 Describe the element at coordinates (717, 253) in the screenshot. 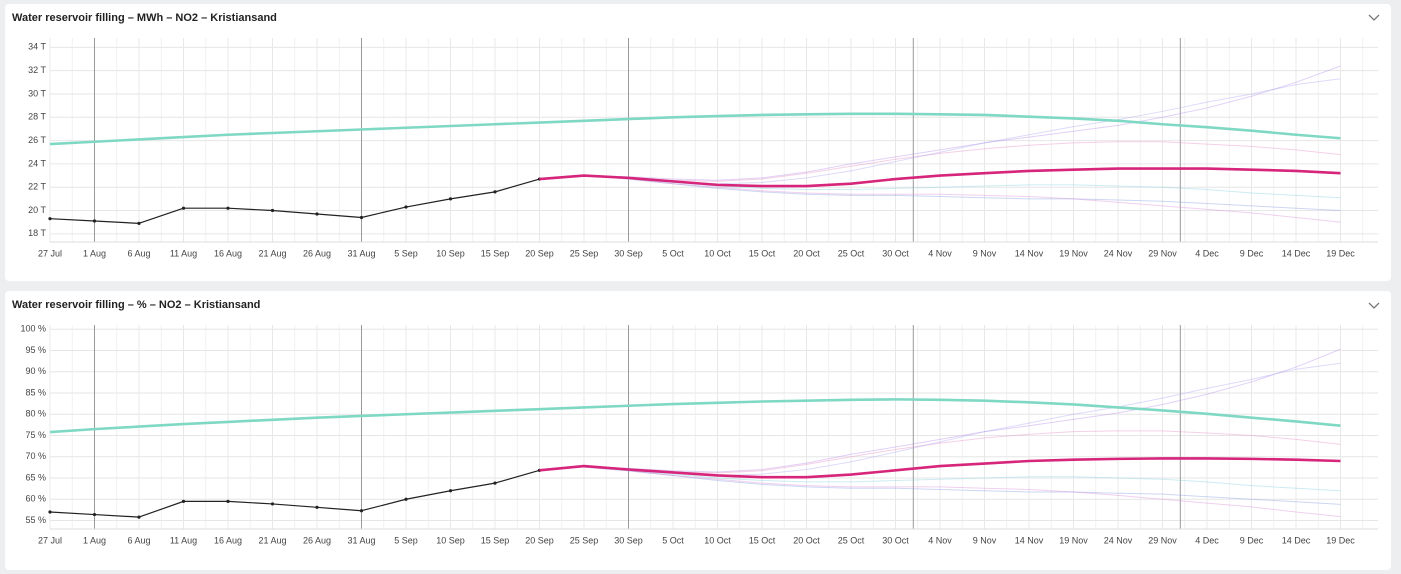

I see `x-tick-label: 10 Oct` at that location.